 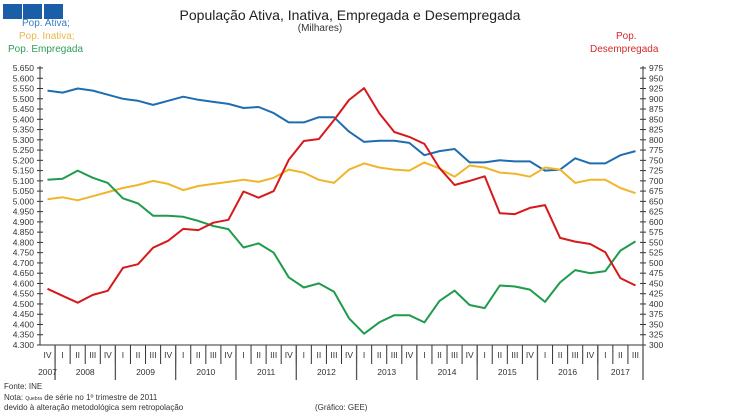 What do you see at coordinates (320, 28) in the screenshot?
I see `chart-subtitle: (Milhares)` at bounding box center [320, 28].